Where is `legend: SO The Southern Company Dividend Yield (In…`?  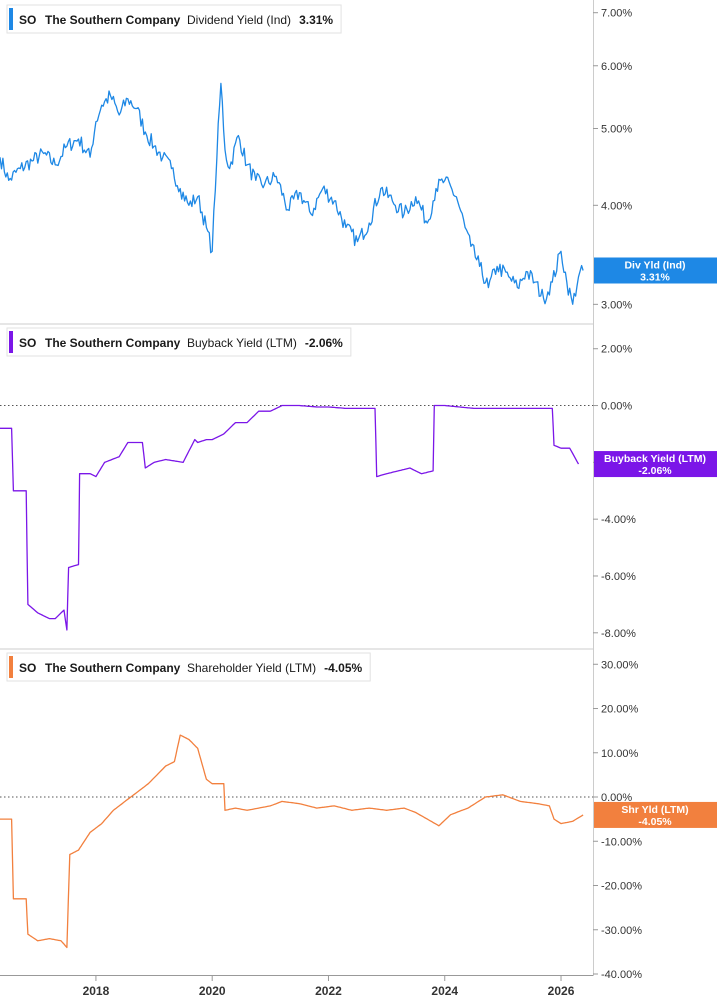
legend: SO The Southern Company Dividend Yield (In… is located at coordinates (174, 19).